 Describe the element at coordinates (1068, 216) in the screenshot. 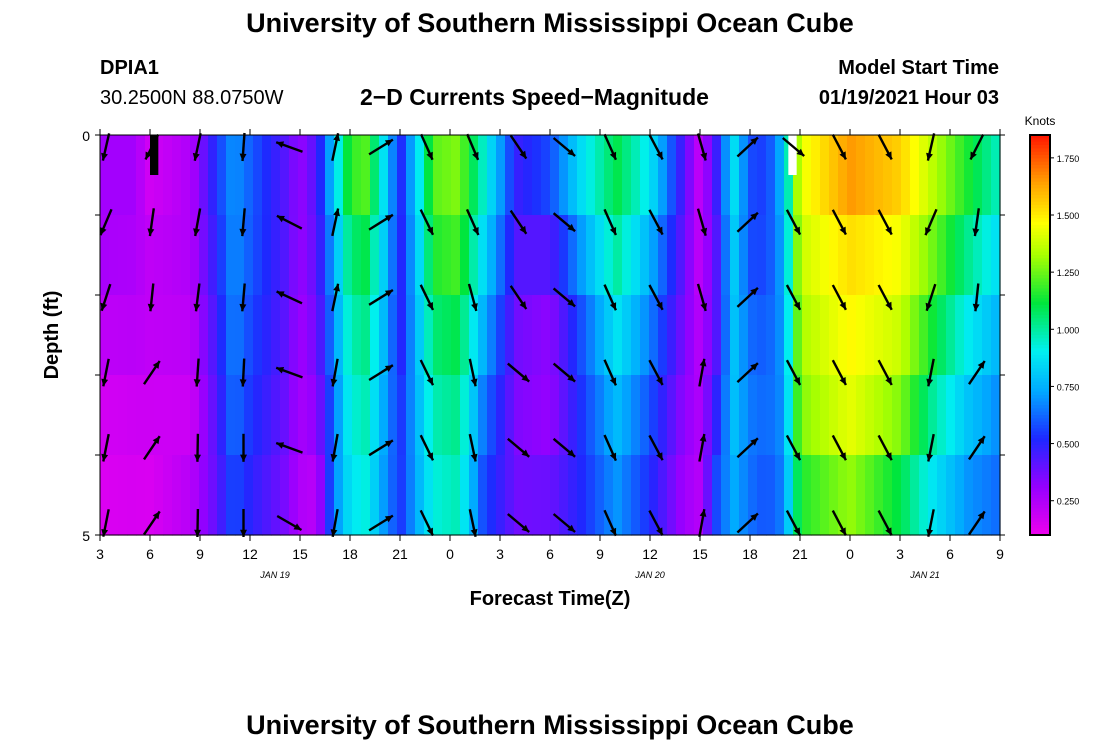

I see `colorbar-tick-label: 1.500` at that location.